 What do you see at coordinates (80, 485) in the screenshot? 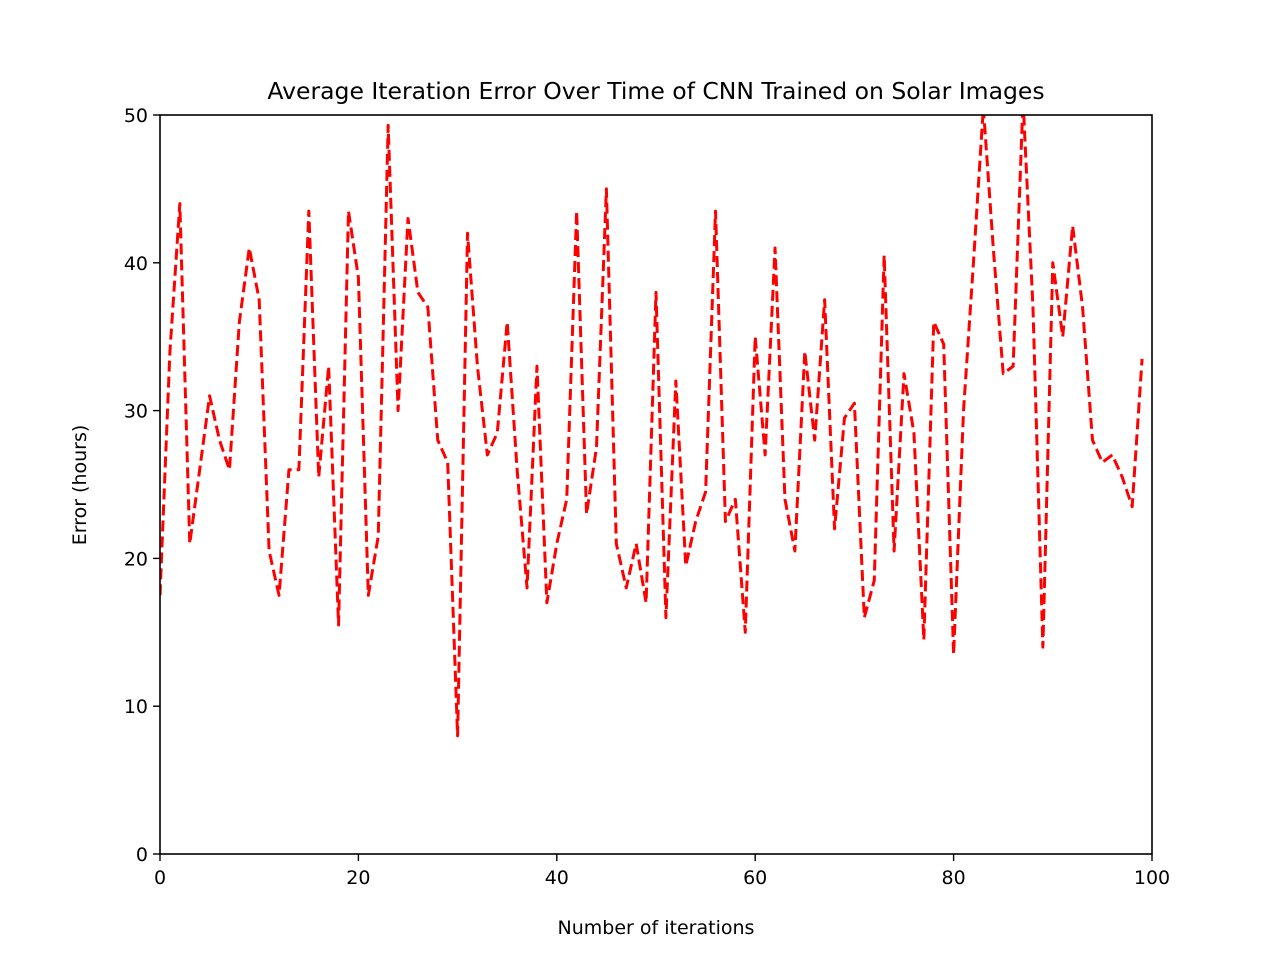
I see `y-axis-label: Error (hours)` at bounding box center [80, 485].